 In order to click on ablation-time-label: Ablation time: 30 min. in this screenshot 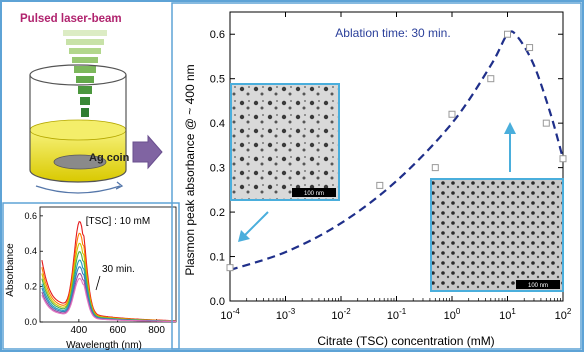, I will do `click(392, 33)`.